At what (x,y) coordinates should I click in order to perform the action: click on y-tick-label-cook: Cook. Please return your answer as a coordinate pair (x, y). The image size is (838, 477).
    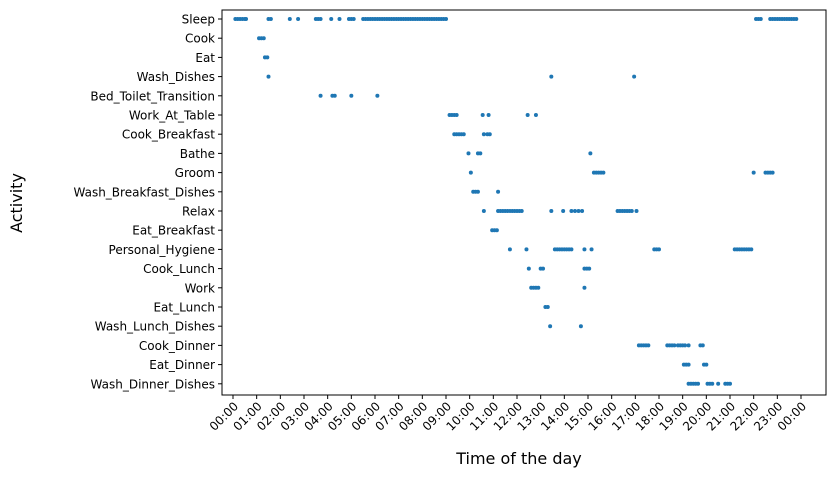
    Looking at the image, I should click on (200, 39).